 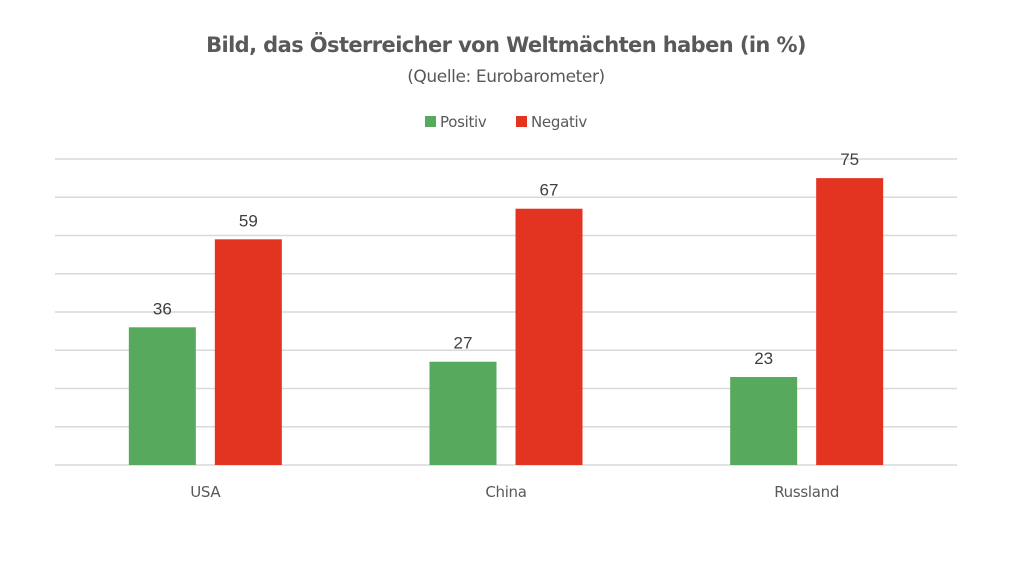 What do you see at coordinates (430, 121) in the screenshot?
I see `legend-swatch-positiv` at bounding box center [430, 121].